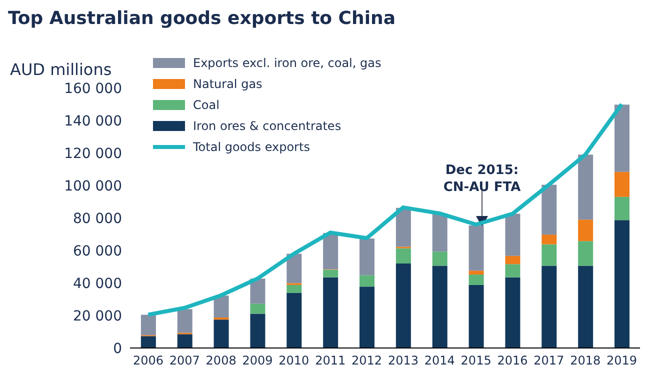 The image size is (656, 381). I want to click on x-tick-label: 2008, so click(221, 361).